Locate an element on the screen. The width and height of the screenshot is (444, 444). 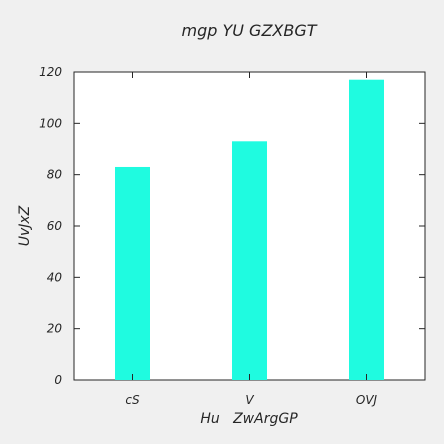
y-tick-label: 80 is located at coordinates (55, 175).